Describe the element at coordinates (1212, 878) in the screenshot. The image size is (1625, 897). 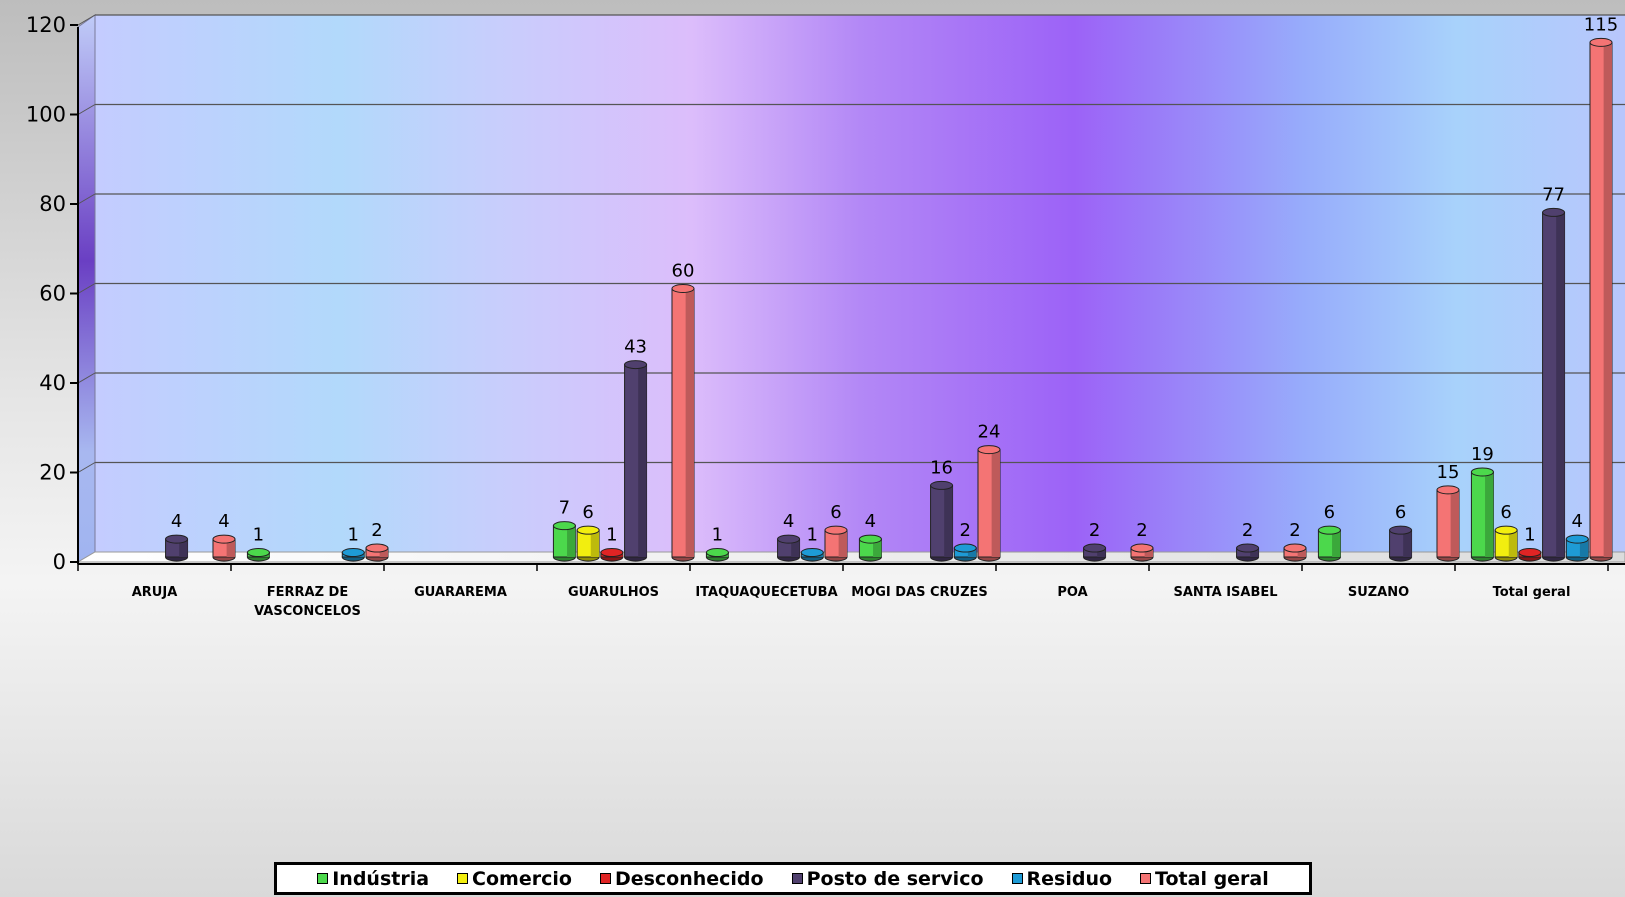
I see `legend-label: Total geral` at that location.